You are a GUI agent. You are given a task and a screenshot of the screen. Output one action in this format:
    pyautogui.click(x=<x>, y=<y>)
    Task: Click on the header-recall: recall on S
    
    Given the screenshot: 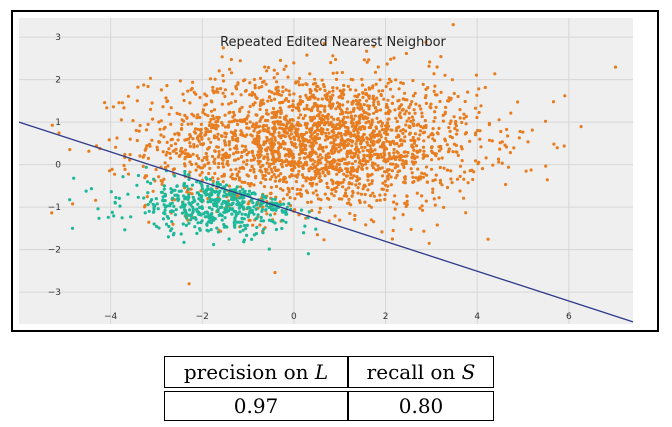 What is the action you would take?
    pyautogui.click(x=421, y=372)
    